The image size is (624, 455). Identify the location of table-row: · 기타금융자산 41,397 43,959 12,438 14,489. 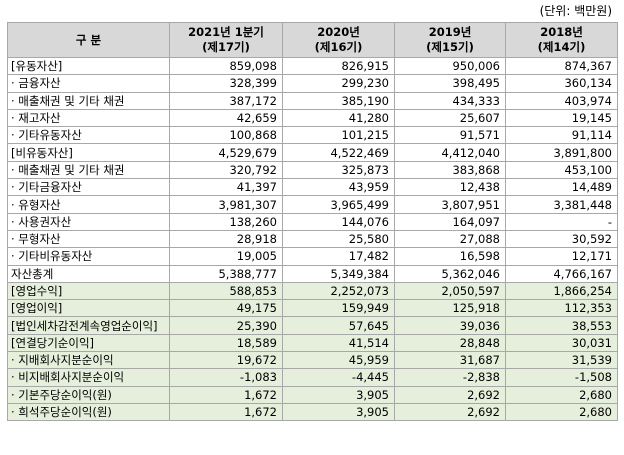
(312, 187).